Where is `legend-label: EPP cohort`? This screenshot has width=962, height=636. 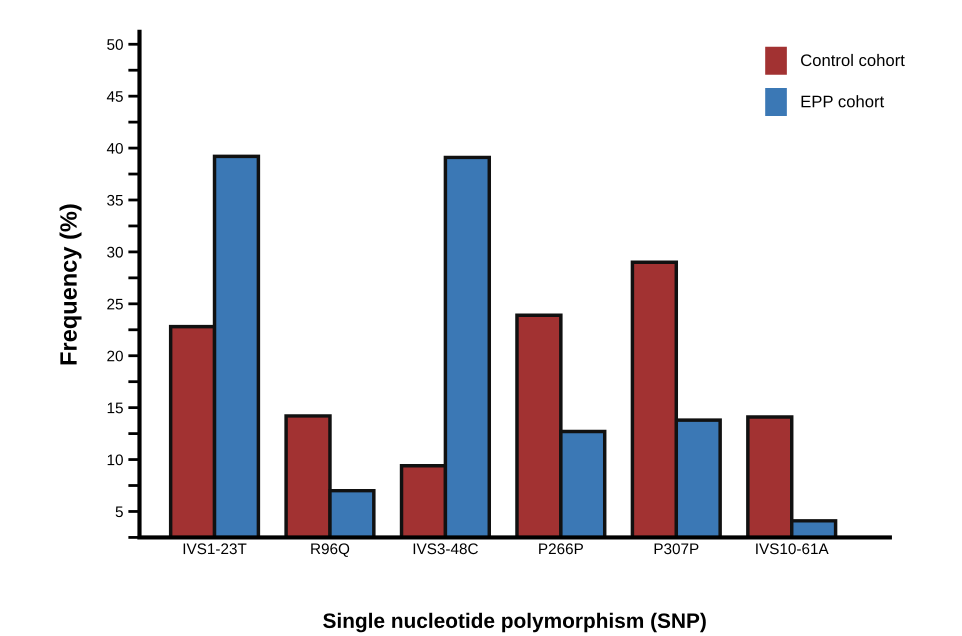
legend-label: EPP cohort is located at coordinates (843, 101).